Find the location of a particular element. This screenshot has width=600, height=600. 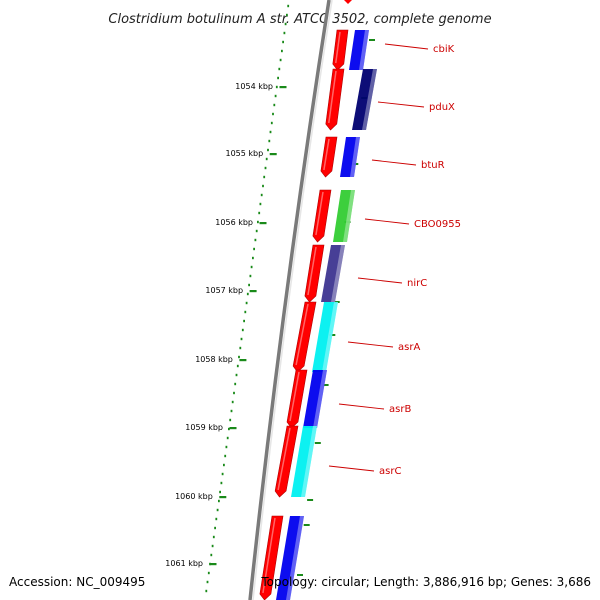

gene-btuR is located at coordinates (340, 157).